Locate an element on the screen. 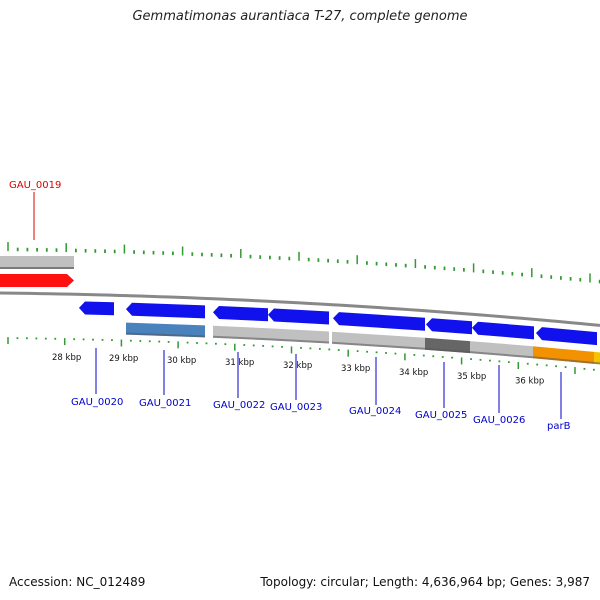  scale-label: 33 kbp is located at coordinates (355, 369).